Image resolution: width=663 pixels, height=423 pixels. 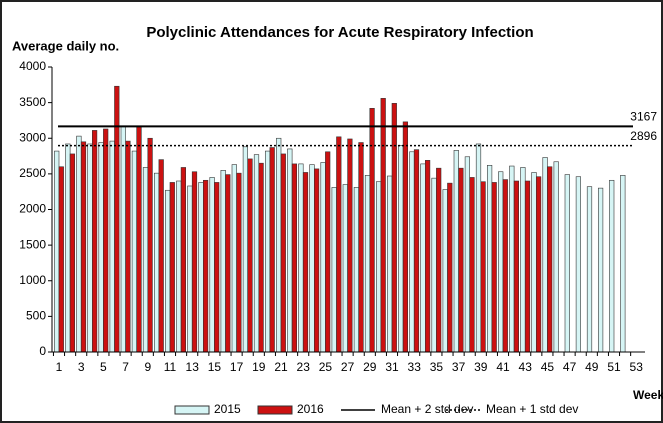 I want to click on x-tick-label: 3, so click(x=81, y=367).